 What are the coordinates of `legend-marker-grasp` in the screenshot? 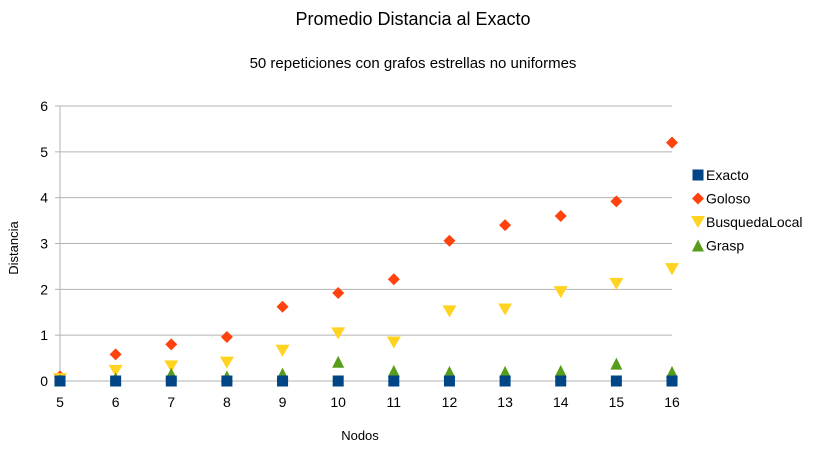 It's located at (698, 245).